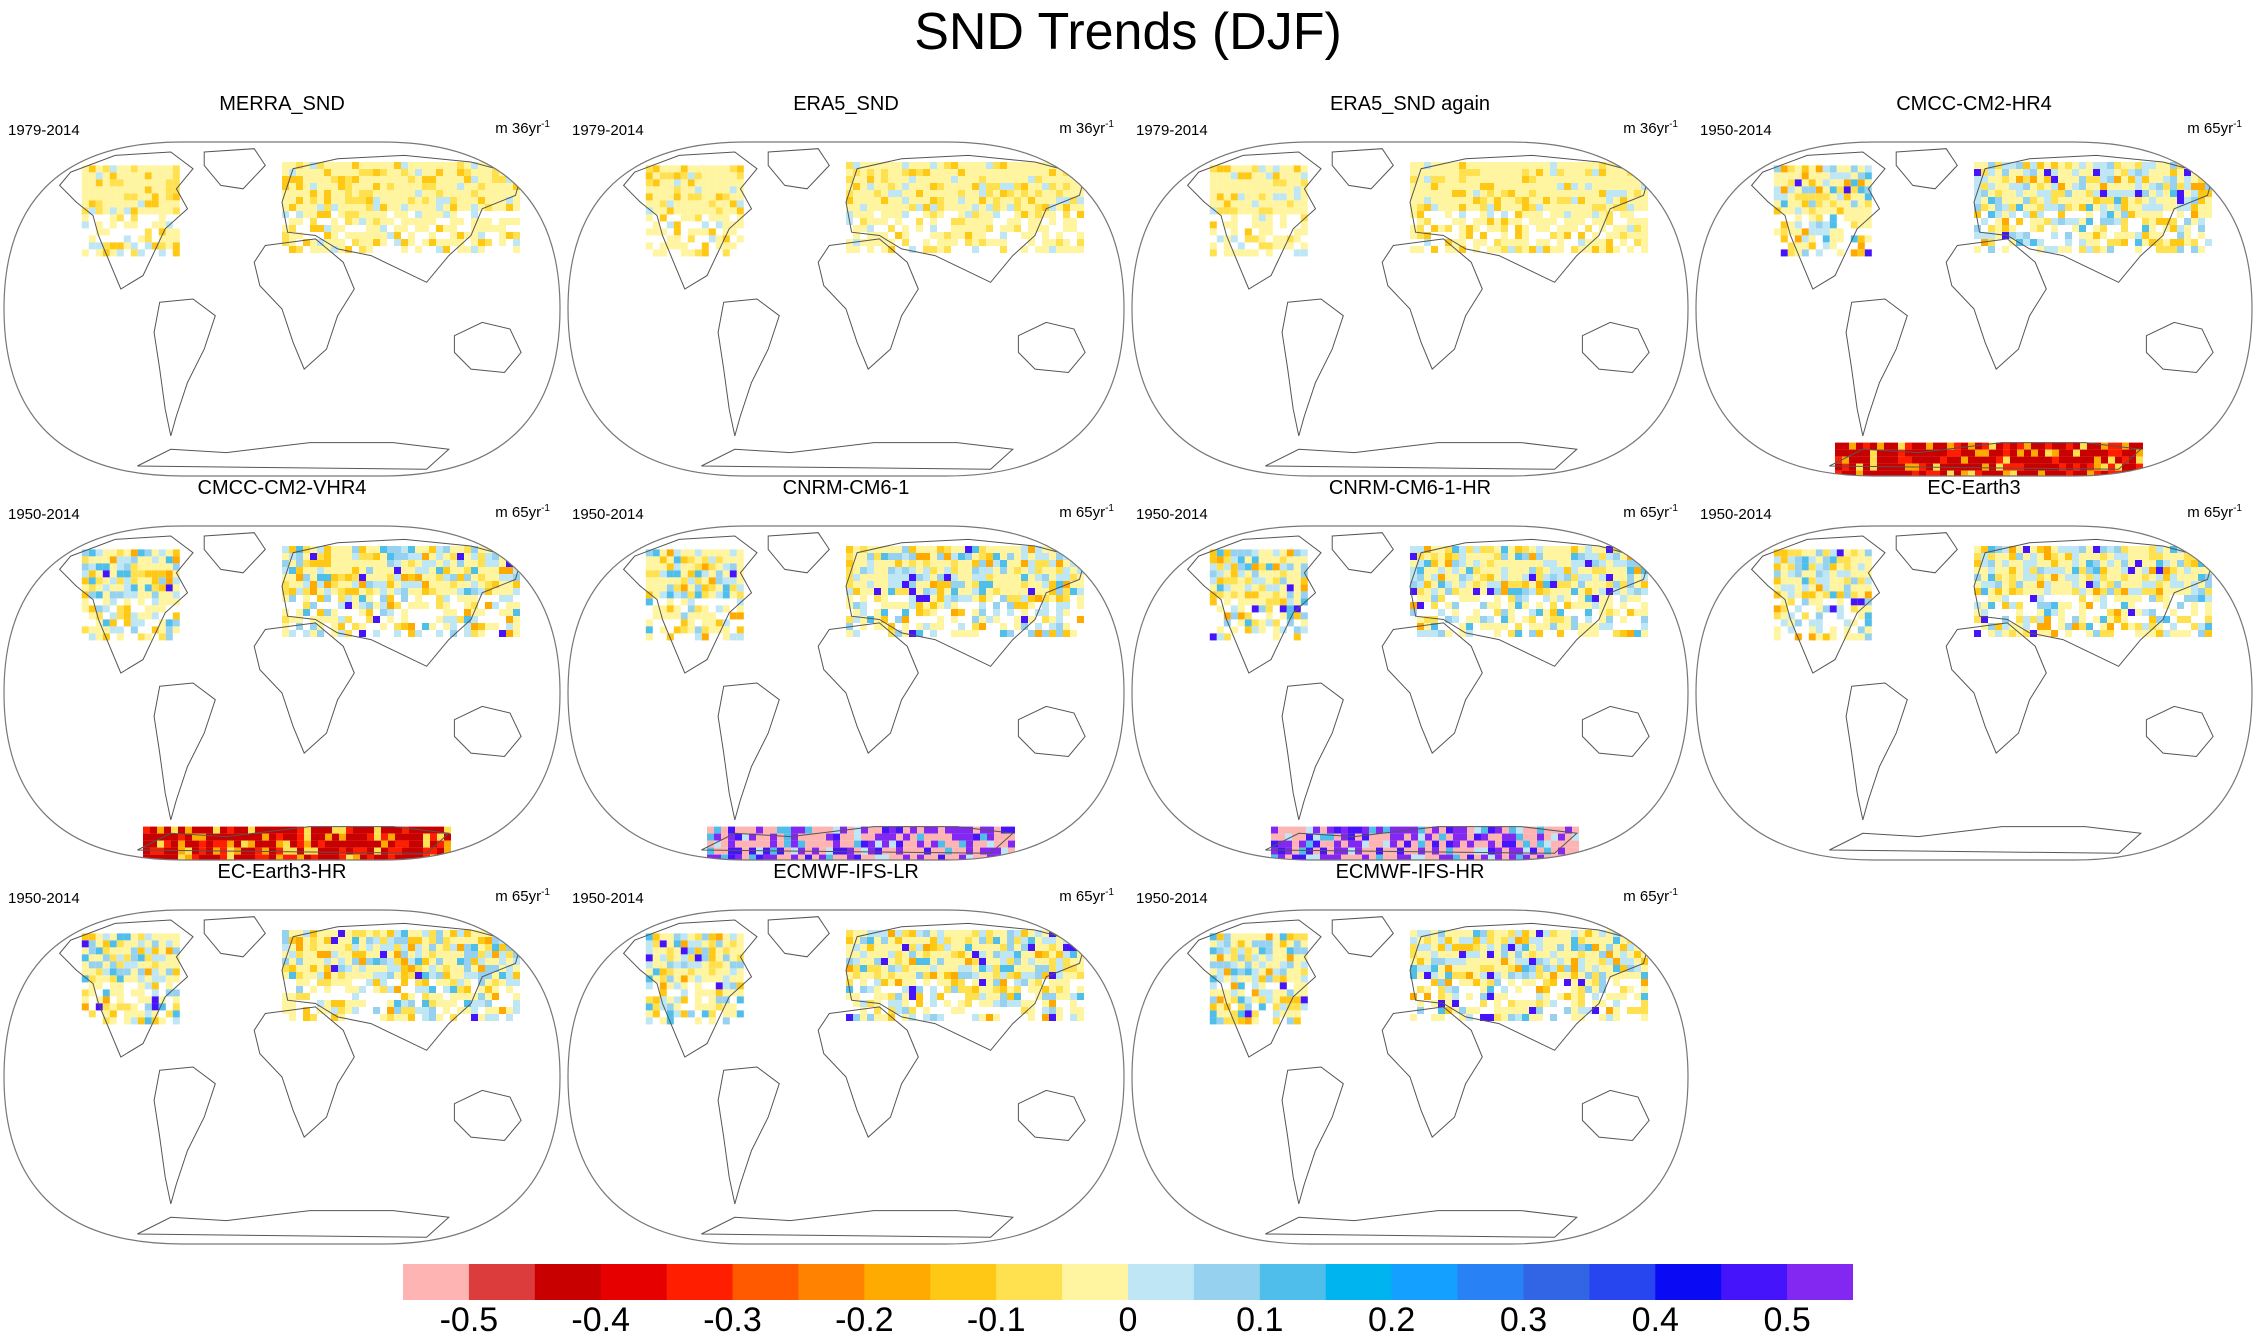  I want to click on world-map, so click(1974, 693).